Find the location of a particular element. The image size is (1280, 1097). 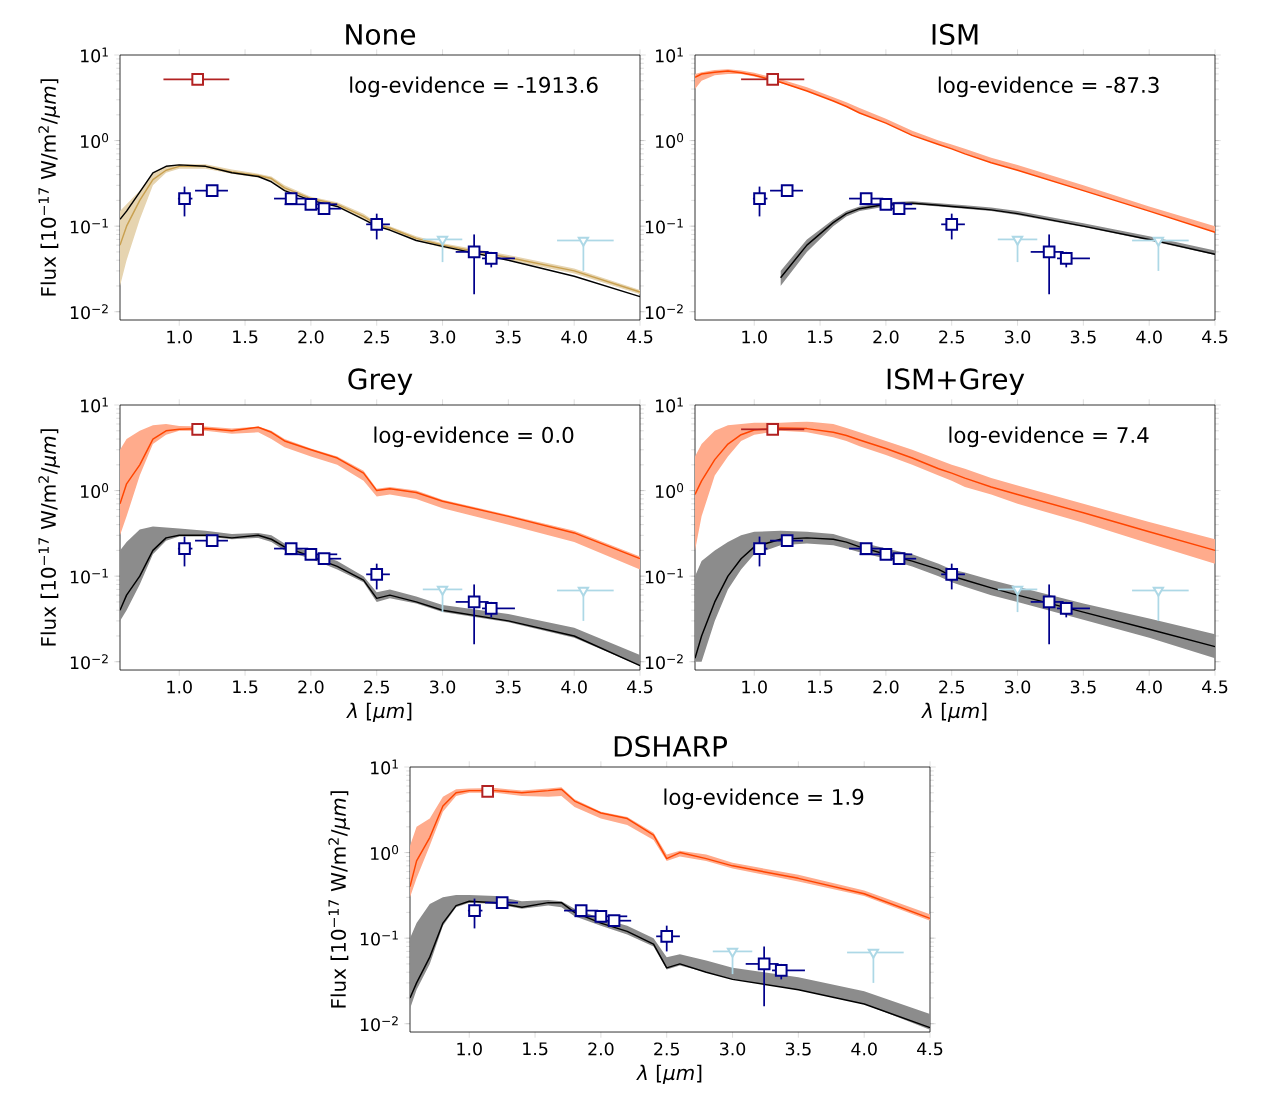

annotation: log-evidence = 0.0 is located at coordinates (474, 437).